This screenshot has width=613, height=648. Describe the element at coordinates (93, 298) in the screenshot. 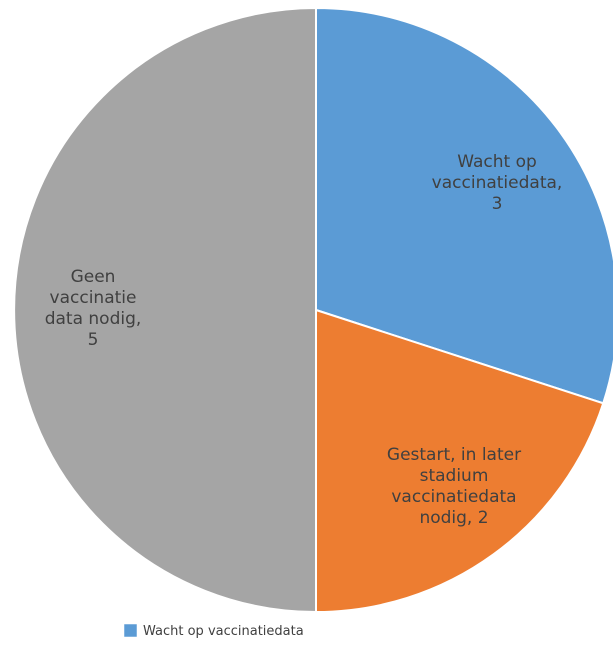

I see `pie-slice-label-line: vaccinatie` at that location.